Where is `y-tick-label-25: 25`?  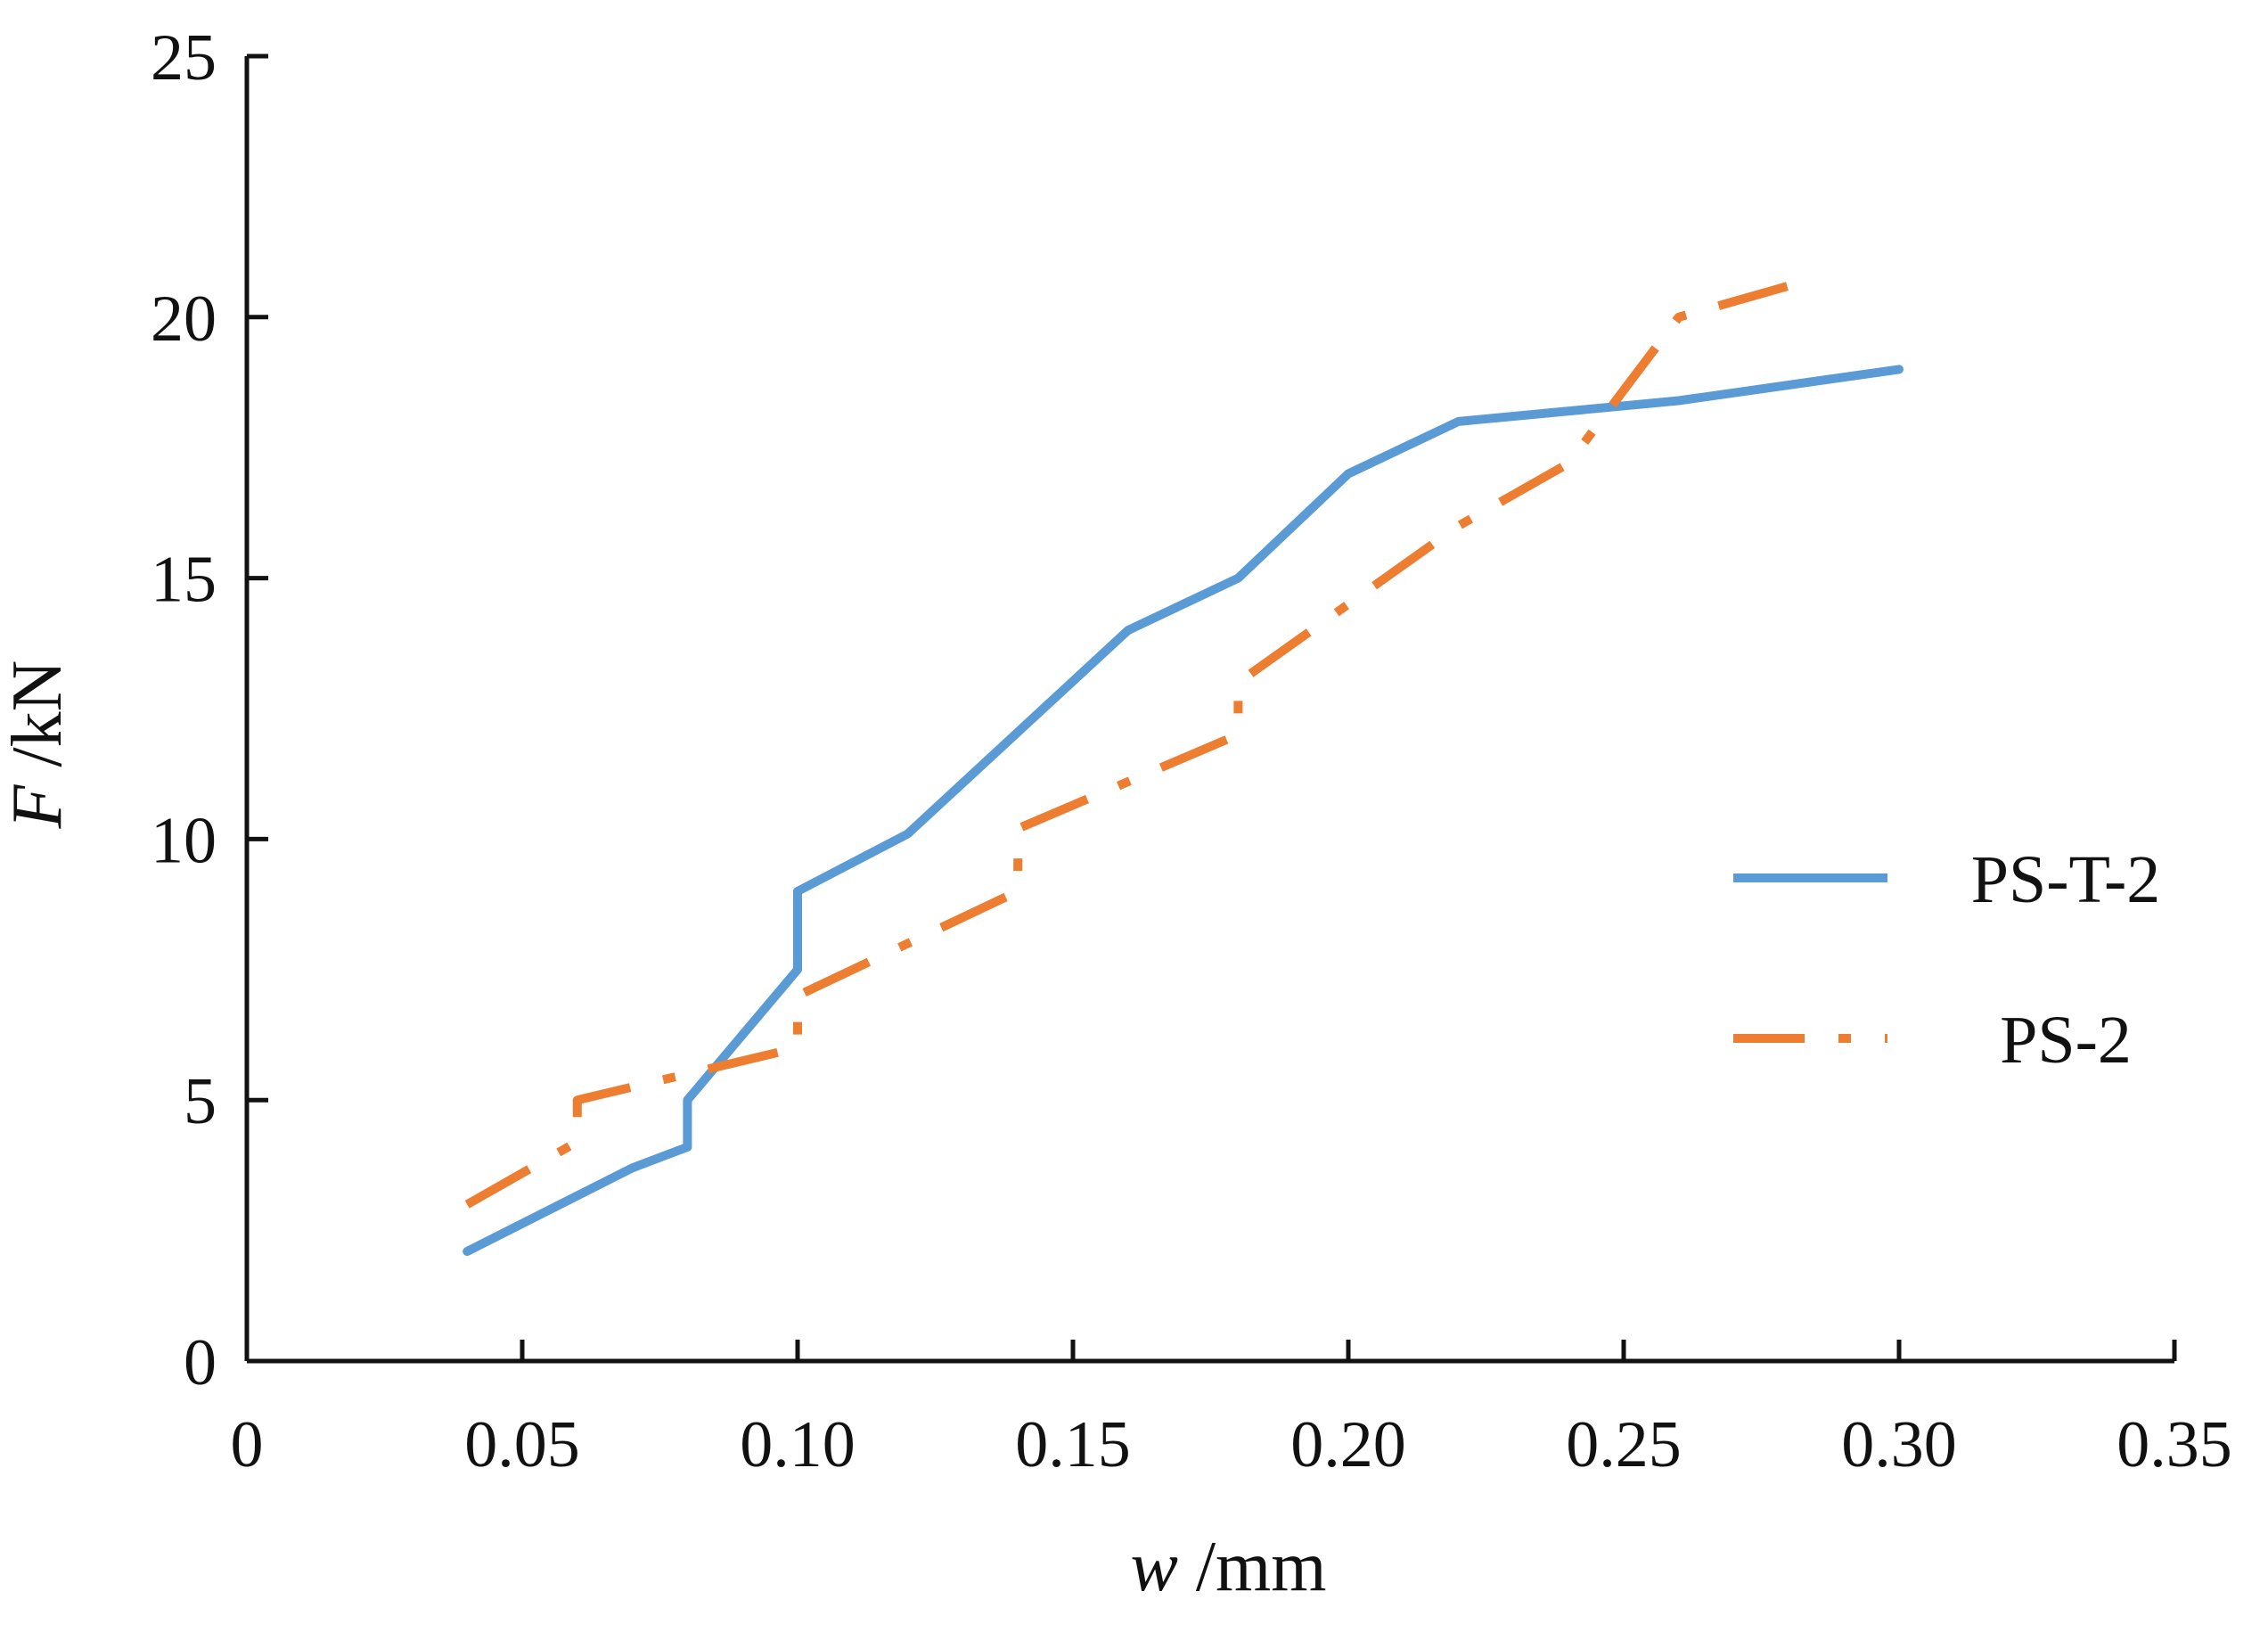 y-tick-label-25: 25 is located at coordinates (184, 57).